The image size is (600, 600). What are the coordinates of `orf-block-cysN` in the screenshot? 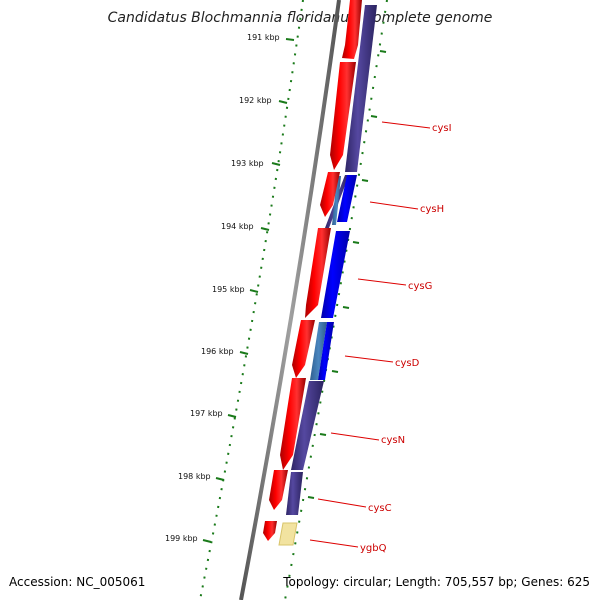 It's located at (307, 425).